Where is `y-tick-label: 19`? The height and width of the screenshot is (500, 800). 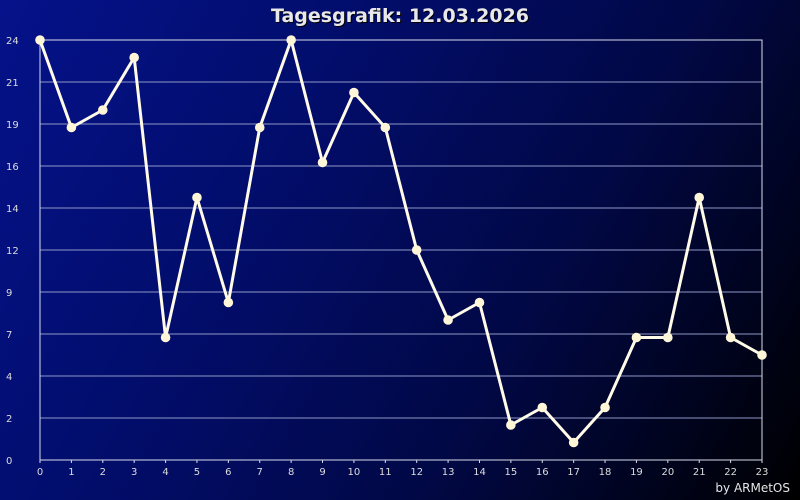
y-tick-label: 19 is located at coordinates (12, 125).